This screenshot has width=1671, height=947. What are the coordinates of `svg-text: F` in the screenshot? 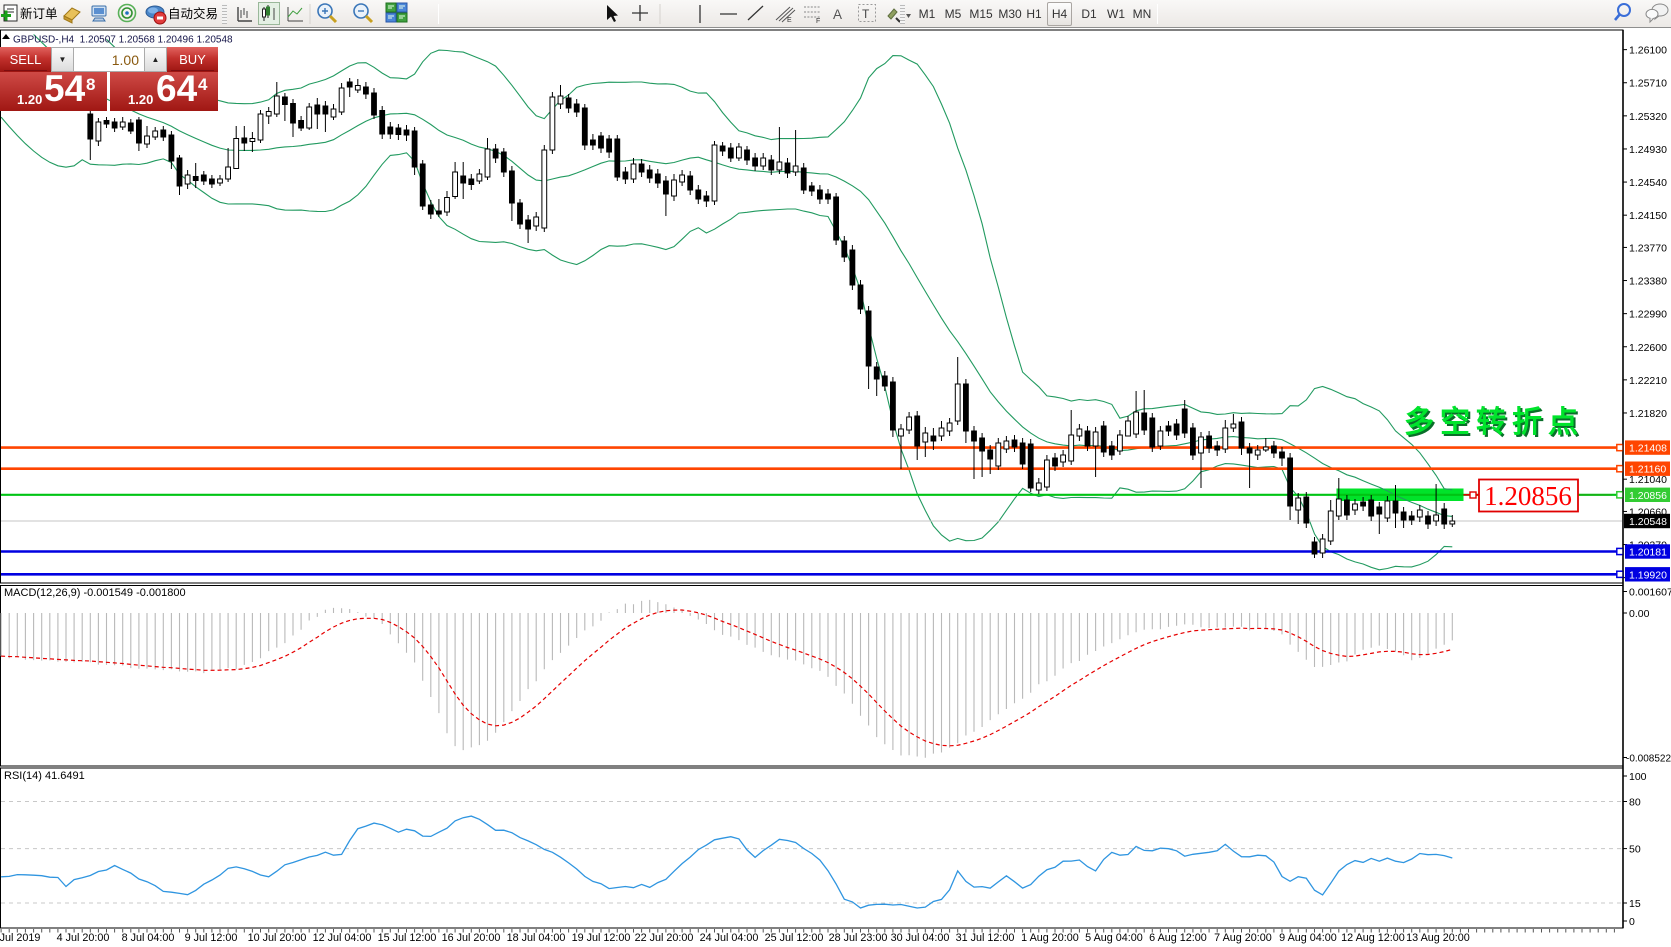 It's located at (818, 21).